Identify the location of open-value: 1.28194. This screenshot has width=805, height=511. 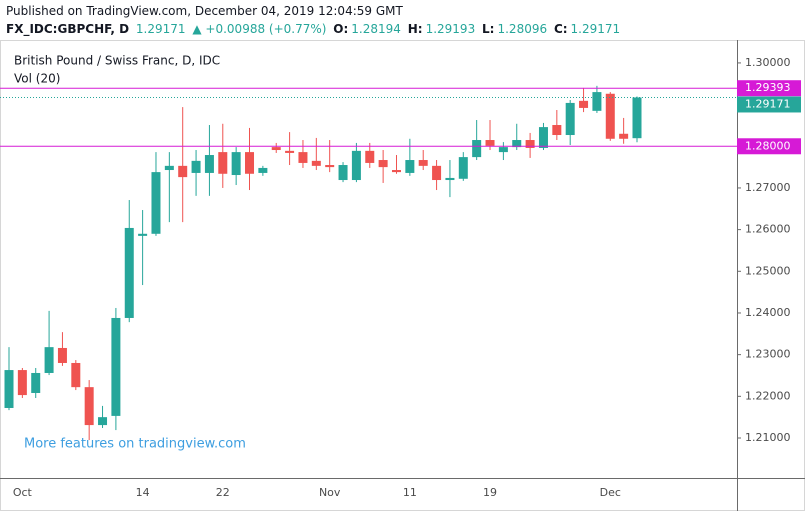
(376, 29).